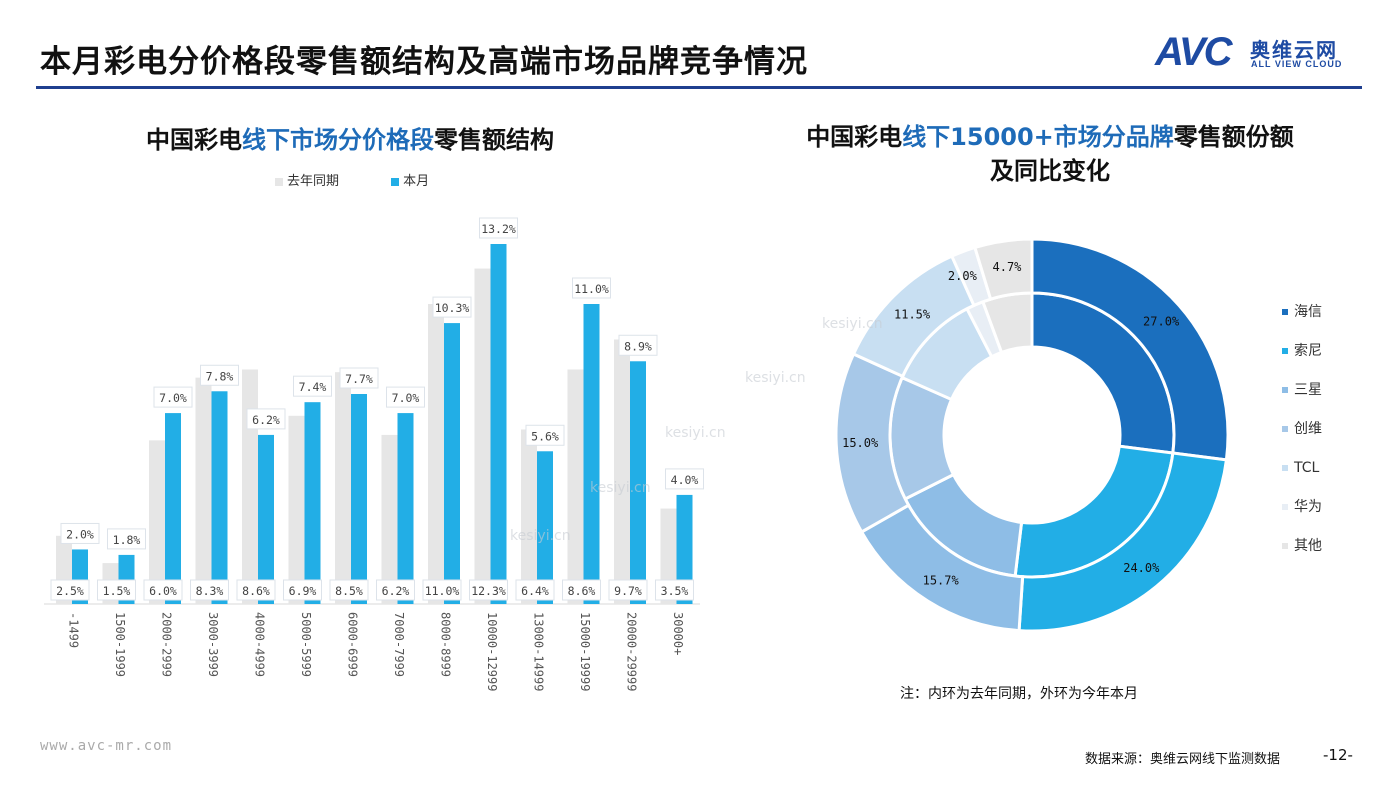 Image resolution: width=1400 pixels, height=788 pixels. What do you see at coordinates (1141, 568) in the screenshot?
I see `slice-label: 24.0%` at bounding box center [1141, 568].